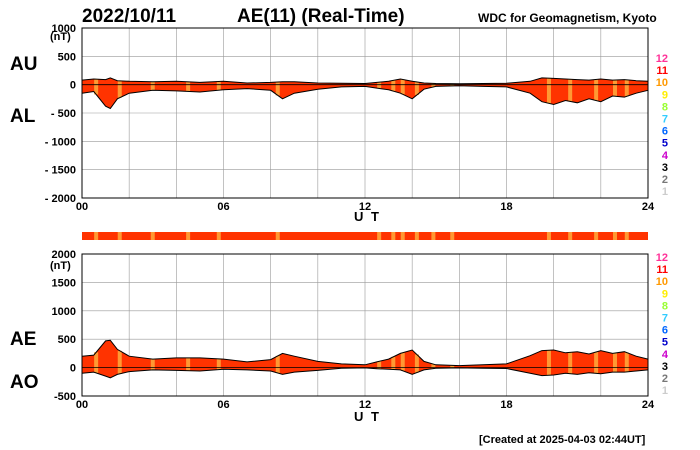 Image resolution: width=700 pixels, height=450 pixels. What do you see at coordinates (365, 373) in the screenshot?
I see `bottom-series-ao-line` at bounding box center [365, 373].